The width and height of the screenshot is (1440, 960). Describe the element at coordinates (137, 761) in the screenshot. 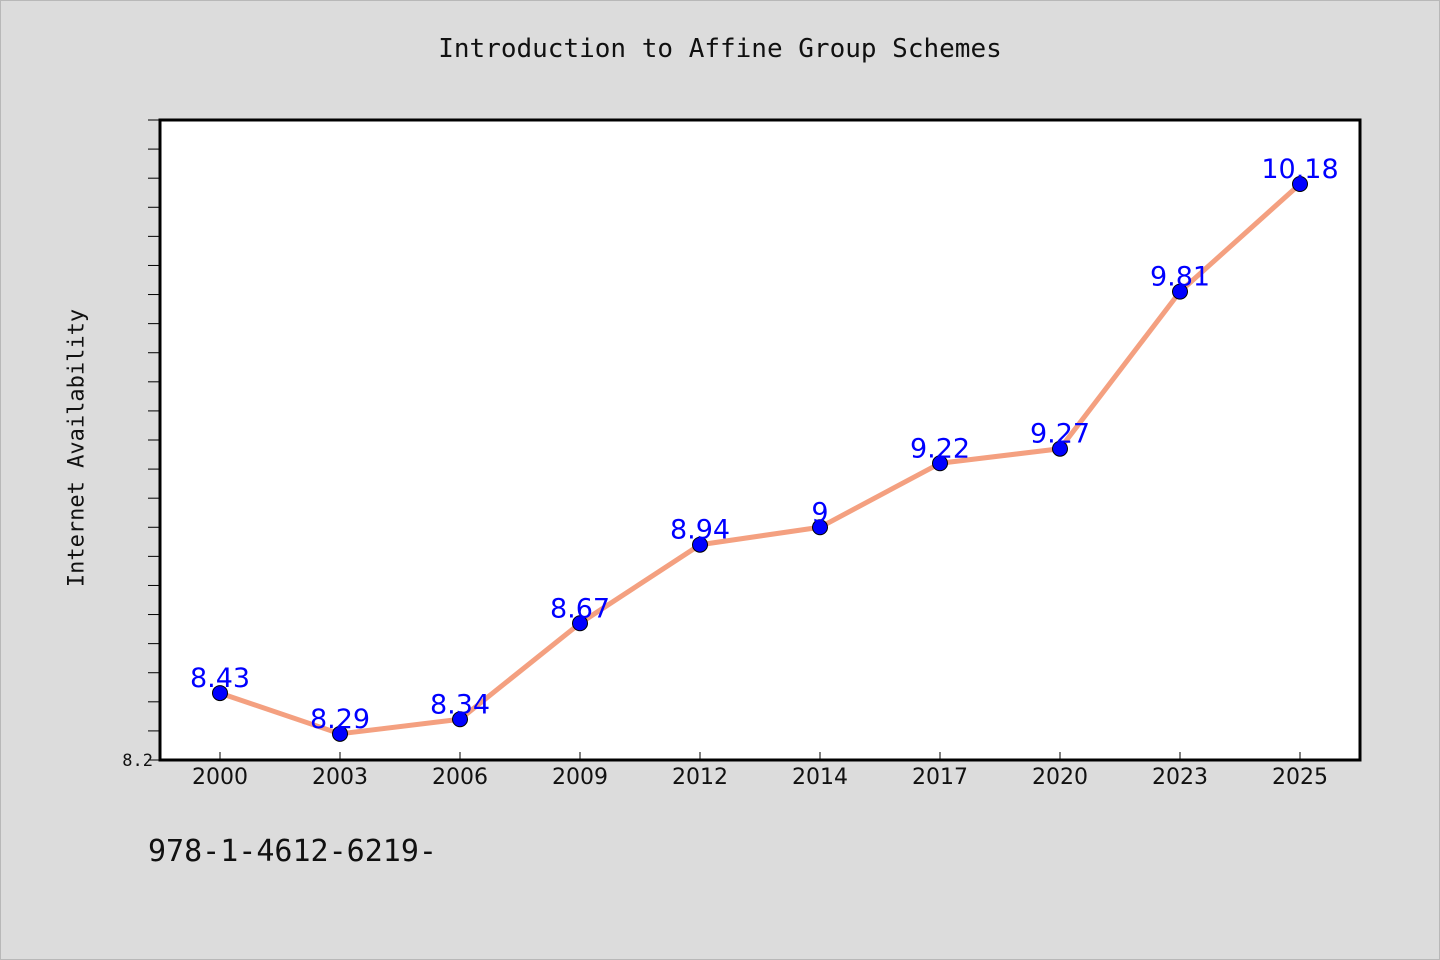

I see `y-tick-label: 8.2` at that location.